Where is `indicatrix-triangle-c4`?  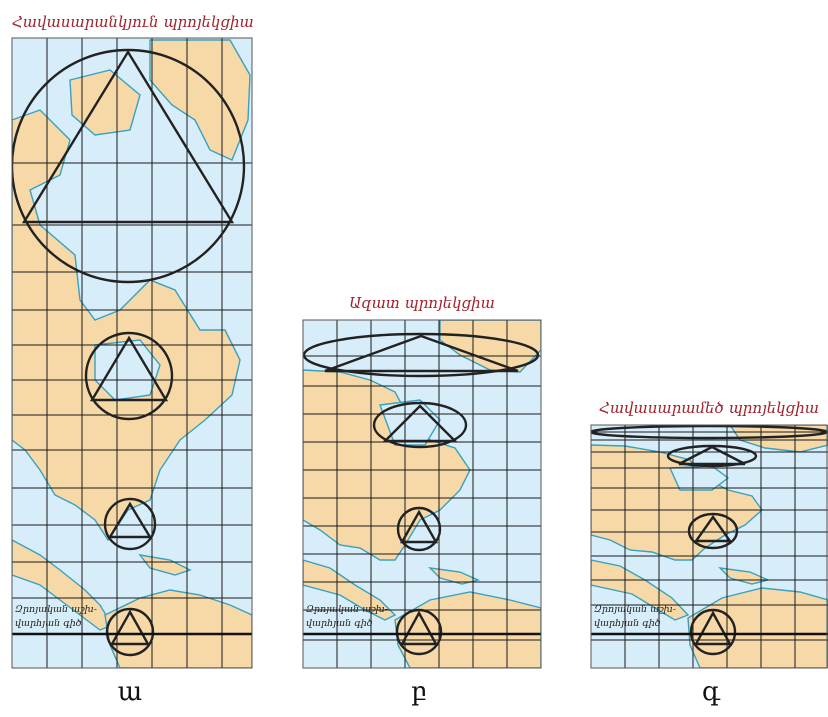
indicatrix-triangle-c4 is located at coordinates (713, 628).